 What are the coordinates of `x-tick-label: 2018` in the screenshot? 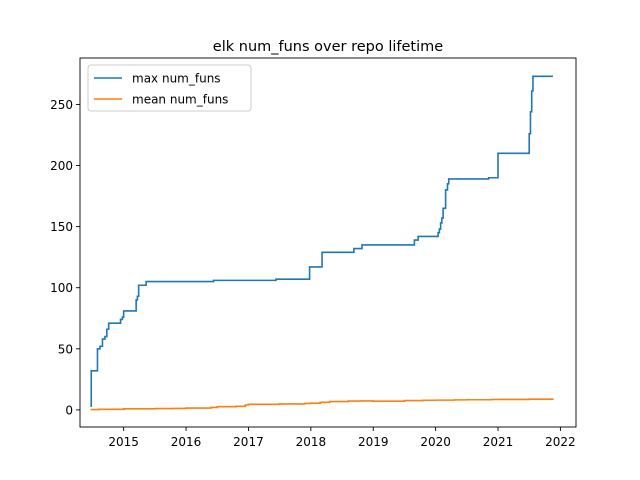 It's located at (311, 442).